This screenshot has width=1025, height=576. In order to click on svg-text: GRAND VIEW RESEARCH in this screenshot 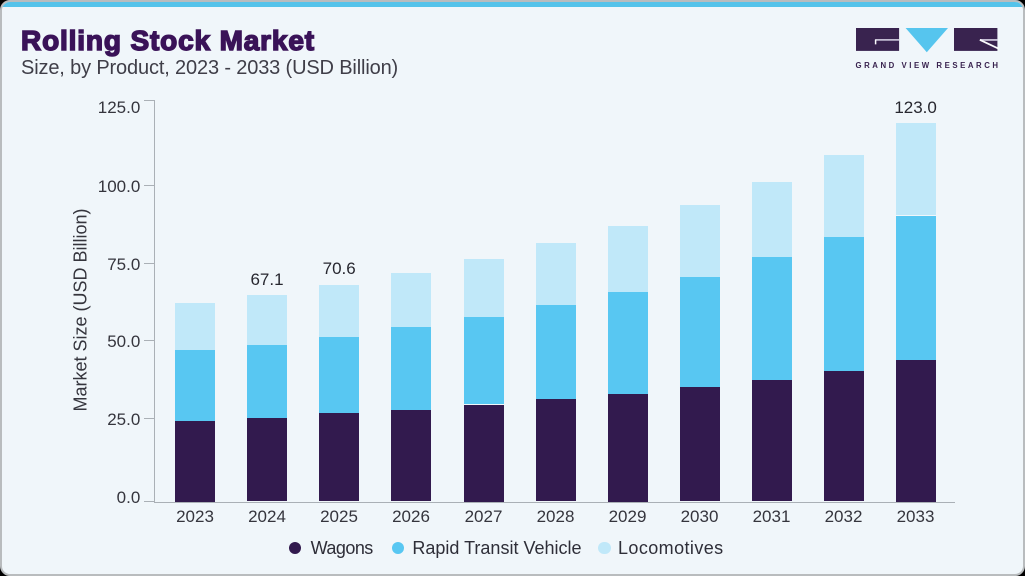, I will do `click(928, 65)`.